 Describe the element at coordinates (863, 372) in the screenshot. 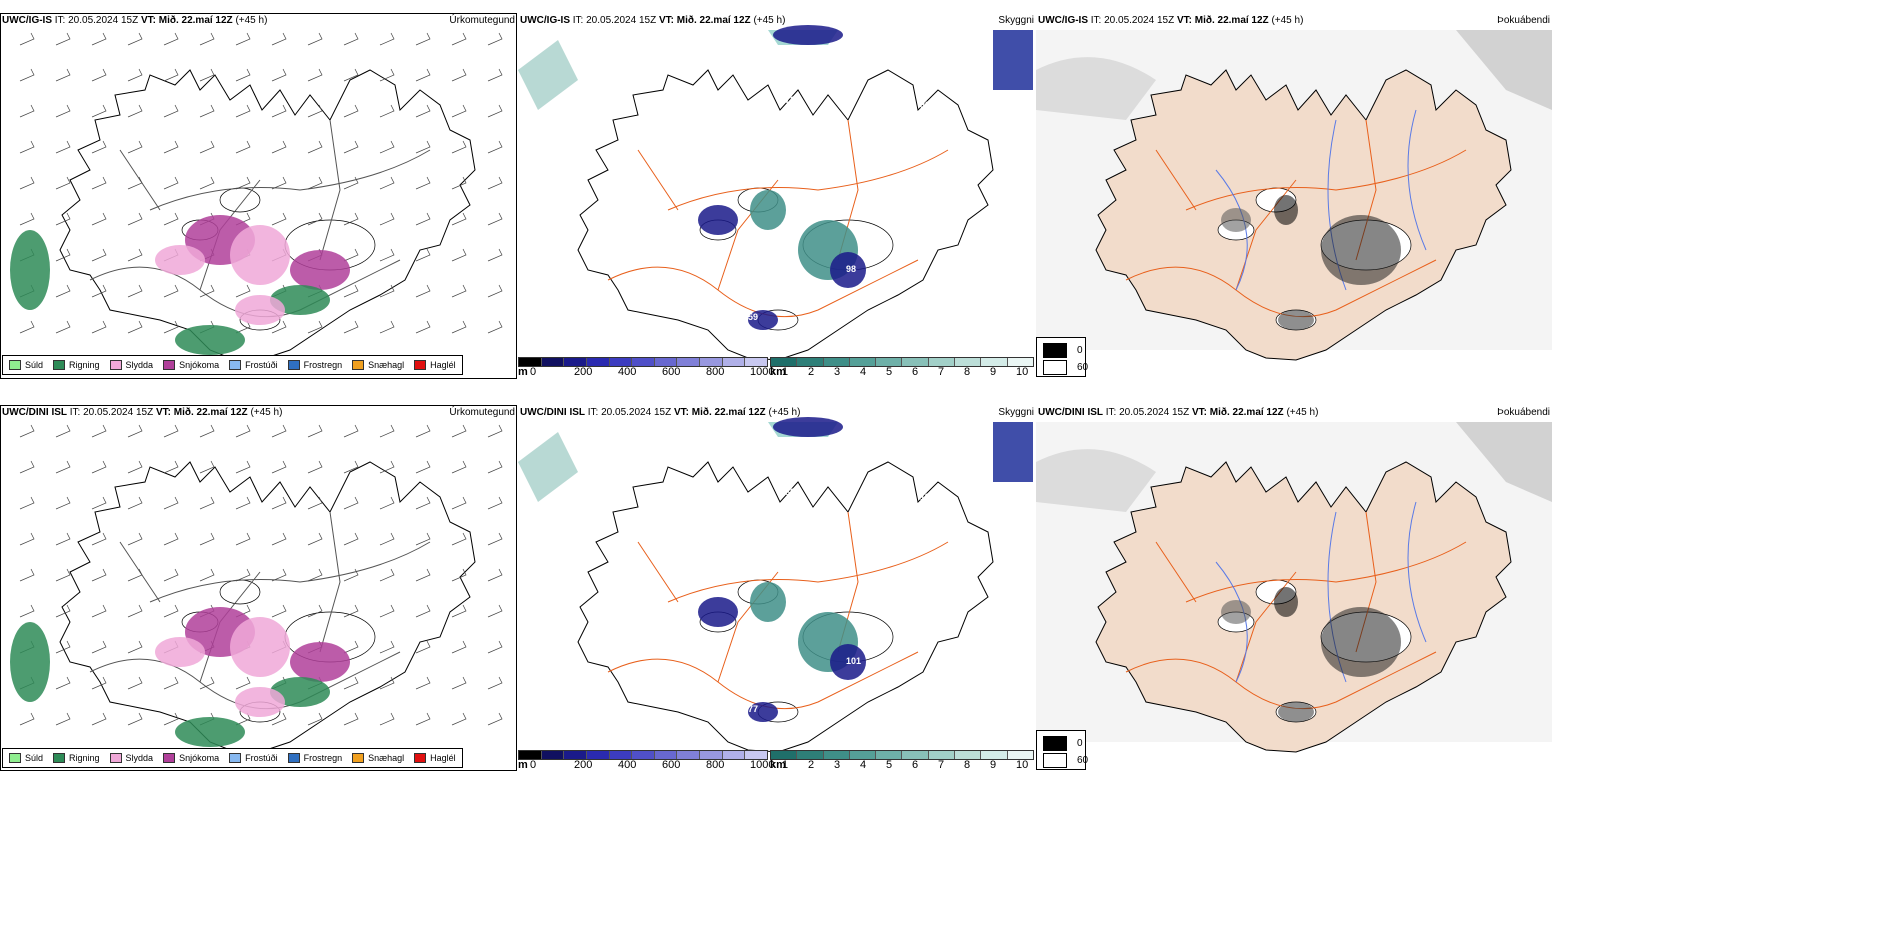

I see `scale-tick-label: 4` at that location.